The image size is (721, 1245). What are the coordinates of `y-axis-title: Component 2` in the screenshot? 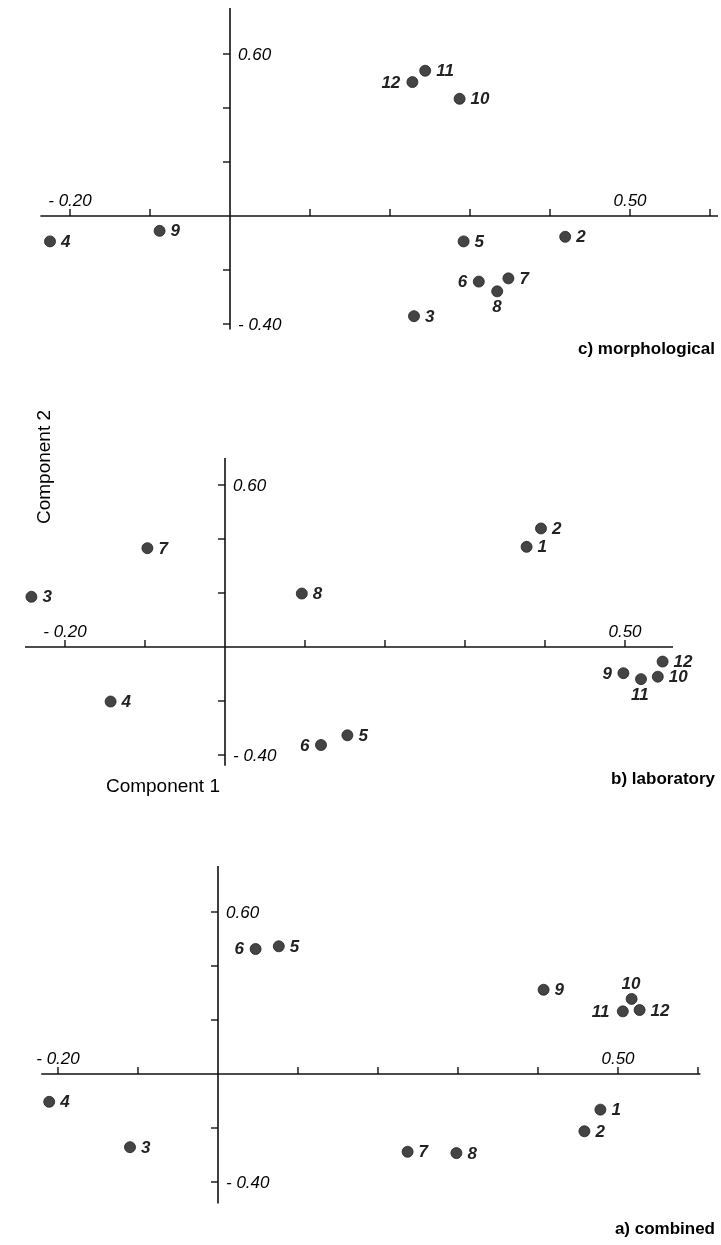 It's located at (43, 467).